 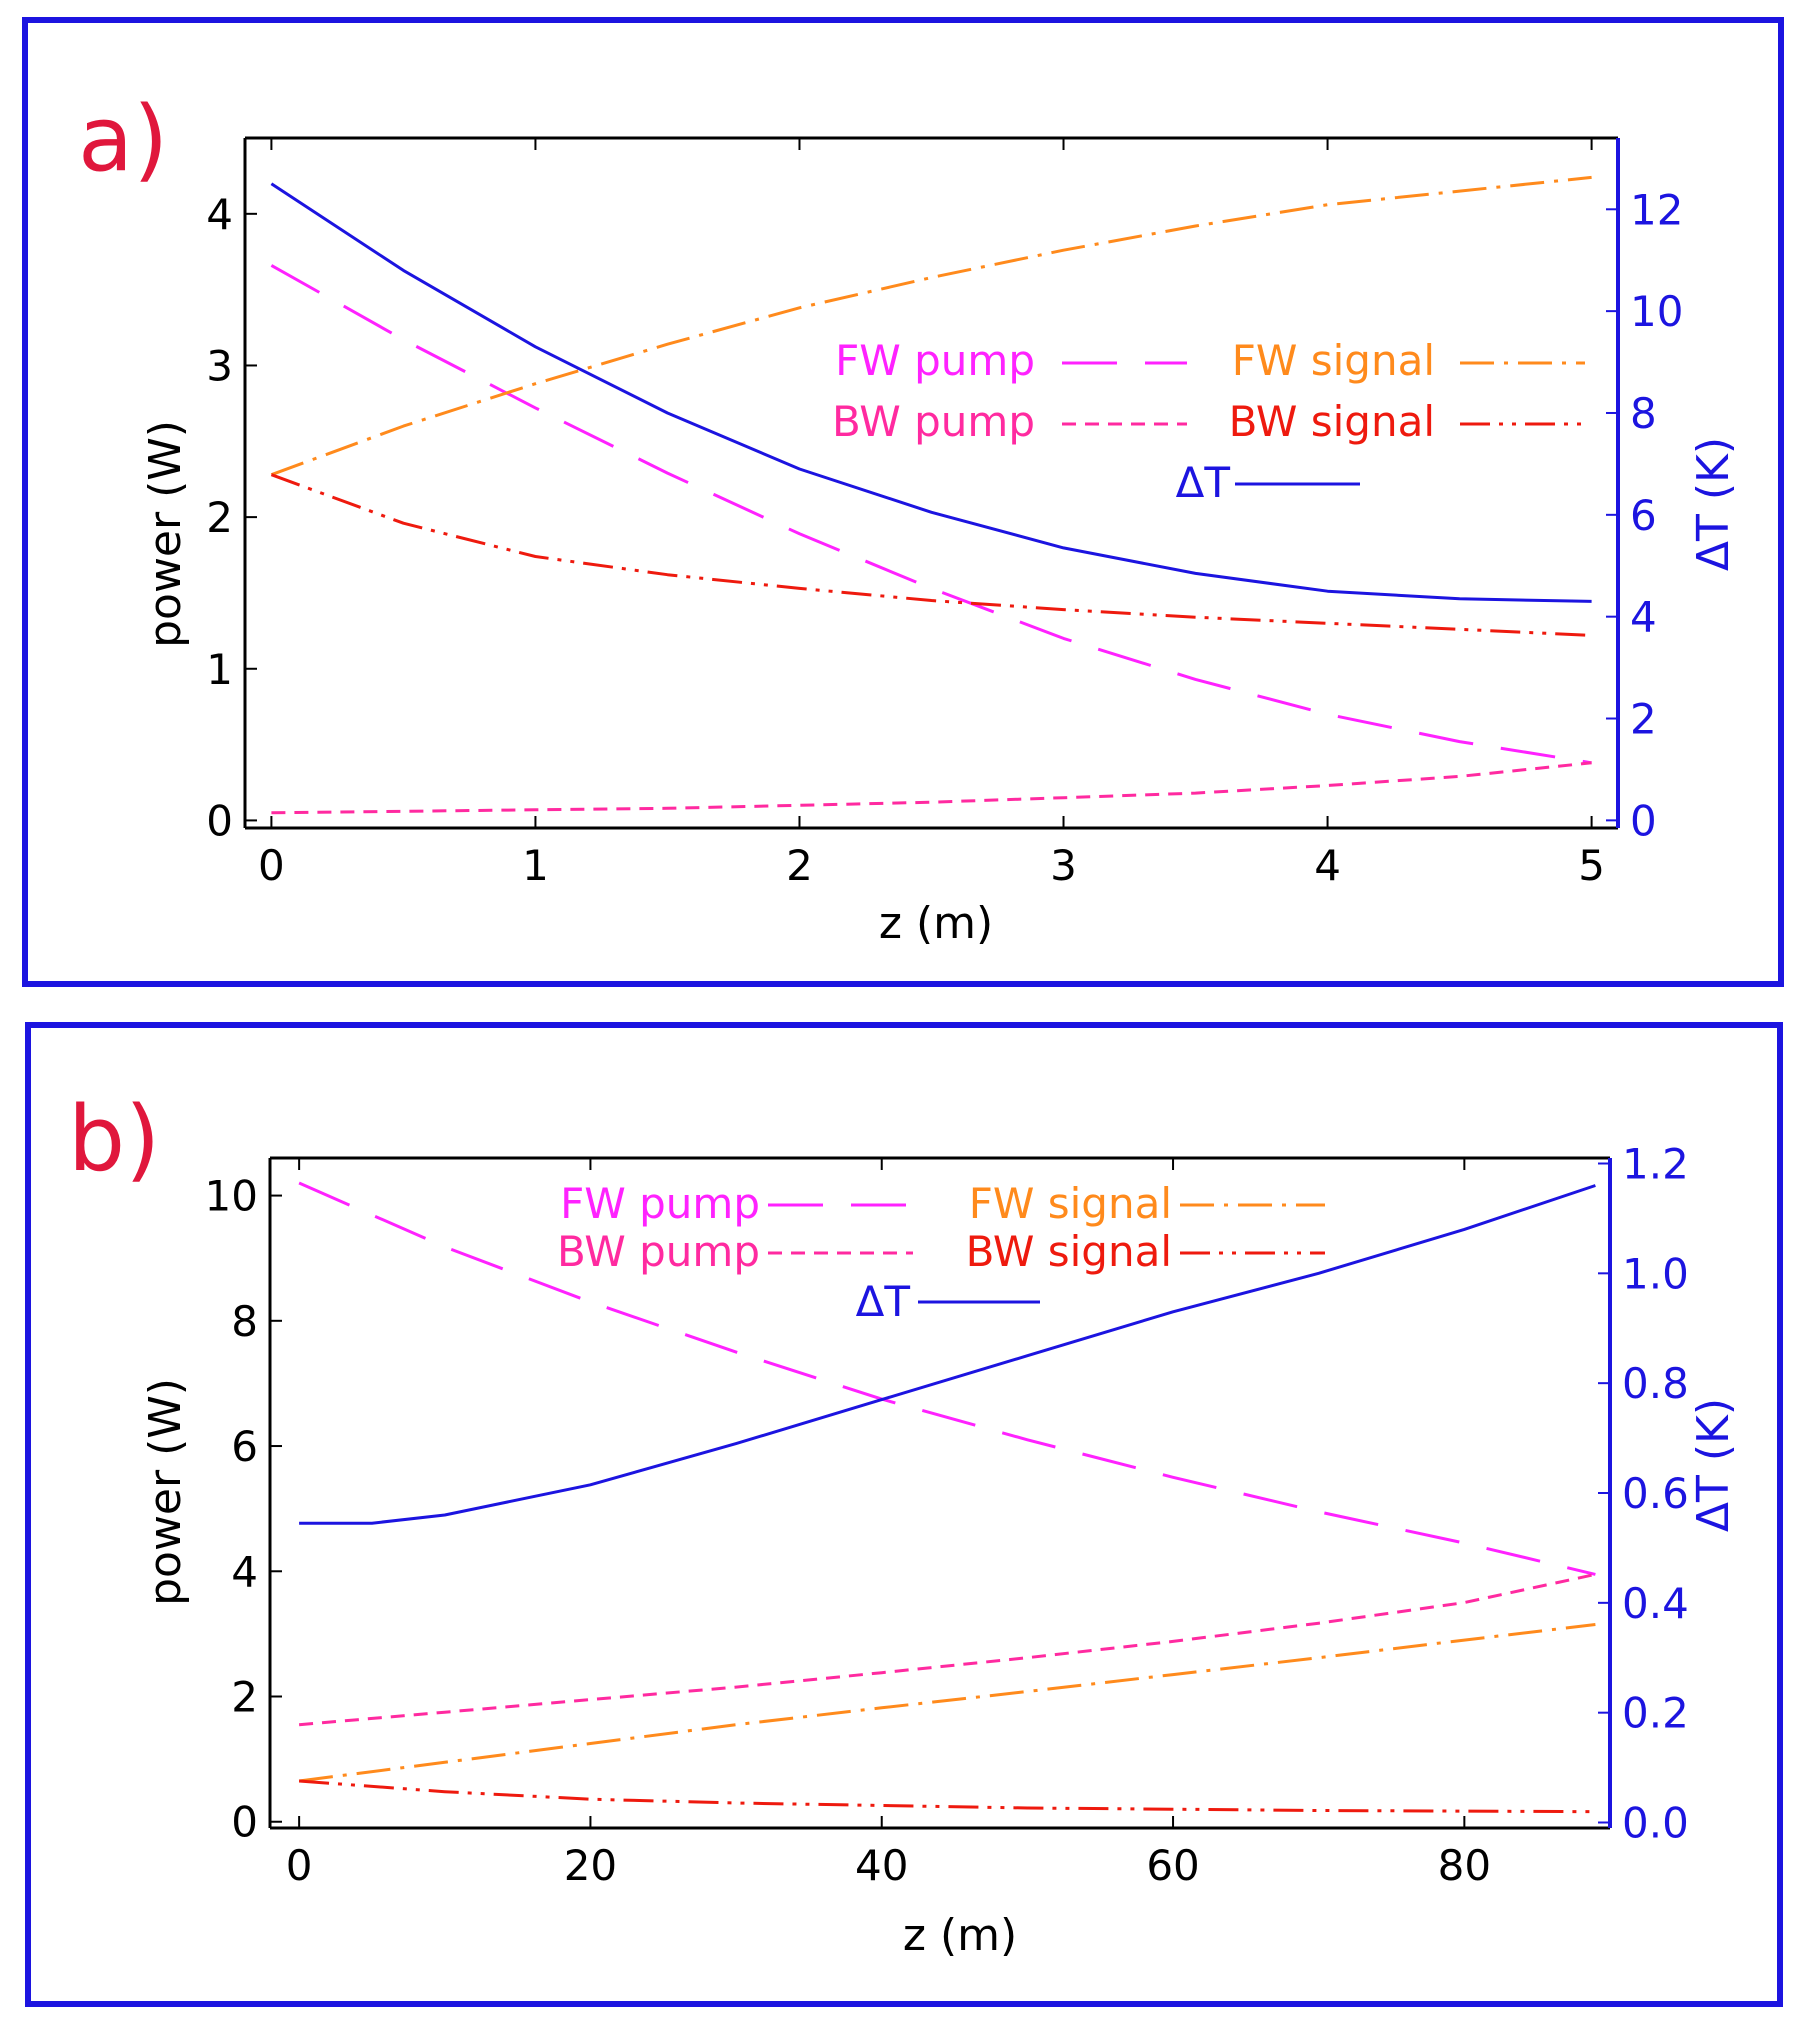 I want to click on panel-b-x-tick-label: 40, so click(x=881, y=1865).